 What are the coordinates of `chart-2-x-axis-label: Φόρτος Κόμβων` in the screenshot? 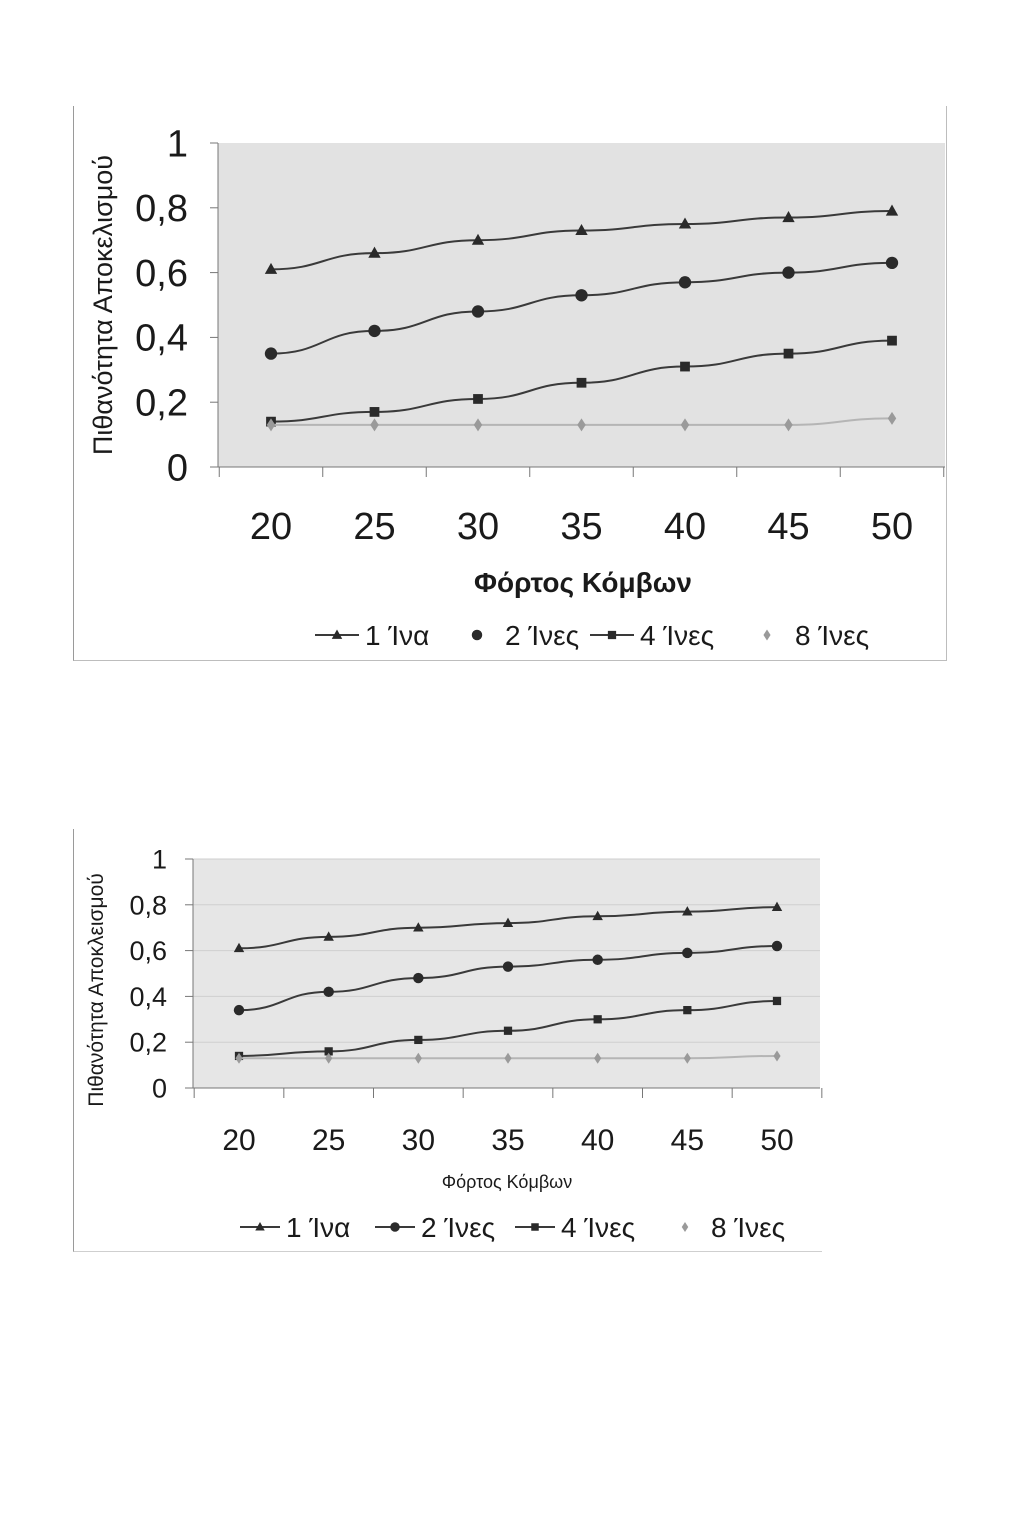 It's located at (507, 1182).